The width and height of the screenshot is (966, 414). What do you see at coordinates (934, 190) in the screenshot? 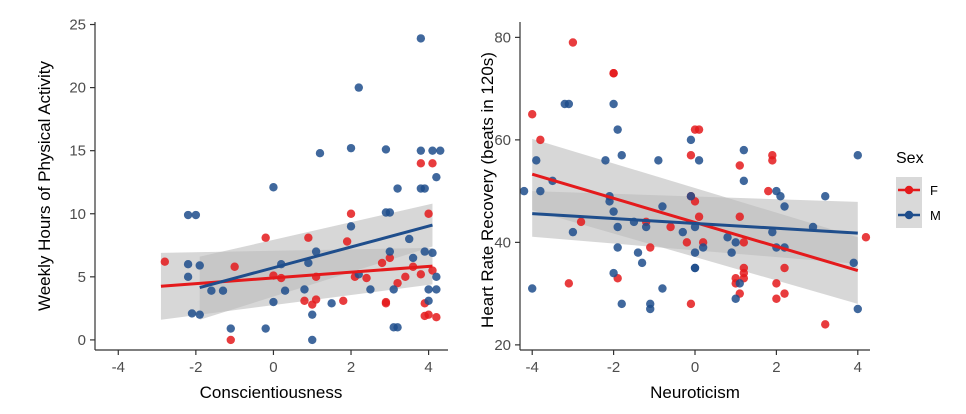
I see `legend-label-f: F` at bounding box center [934, 190].